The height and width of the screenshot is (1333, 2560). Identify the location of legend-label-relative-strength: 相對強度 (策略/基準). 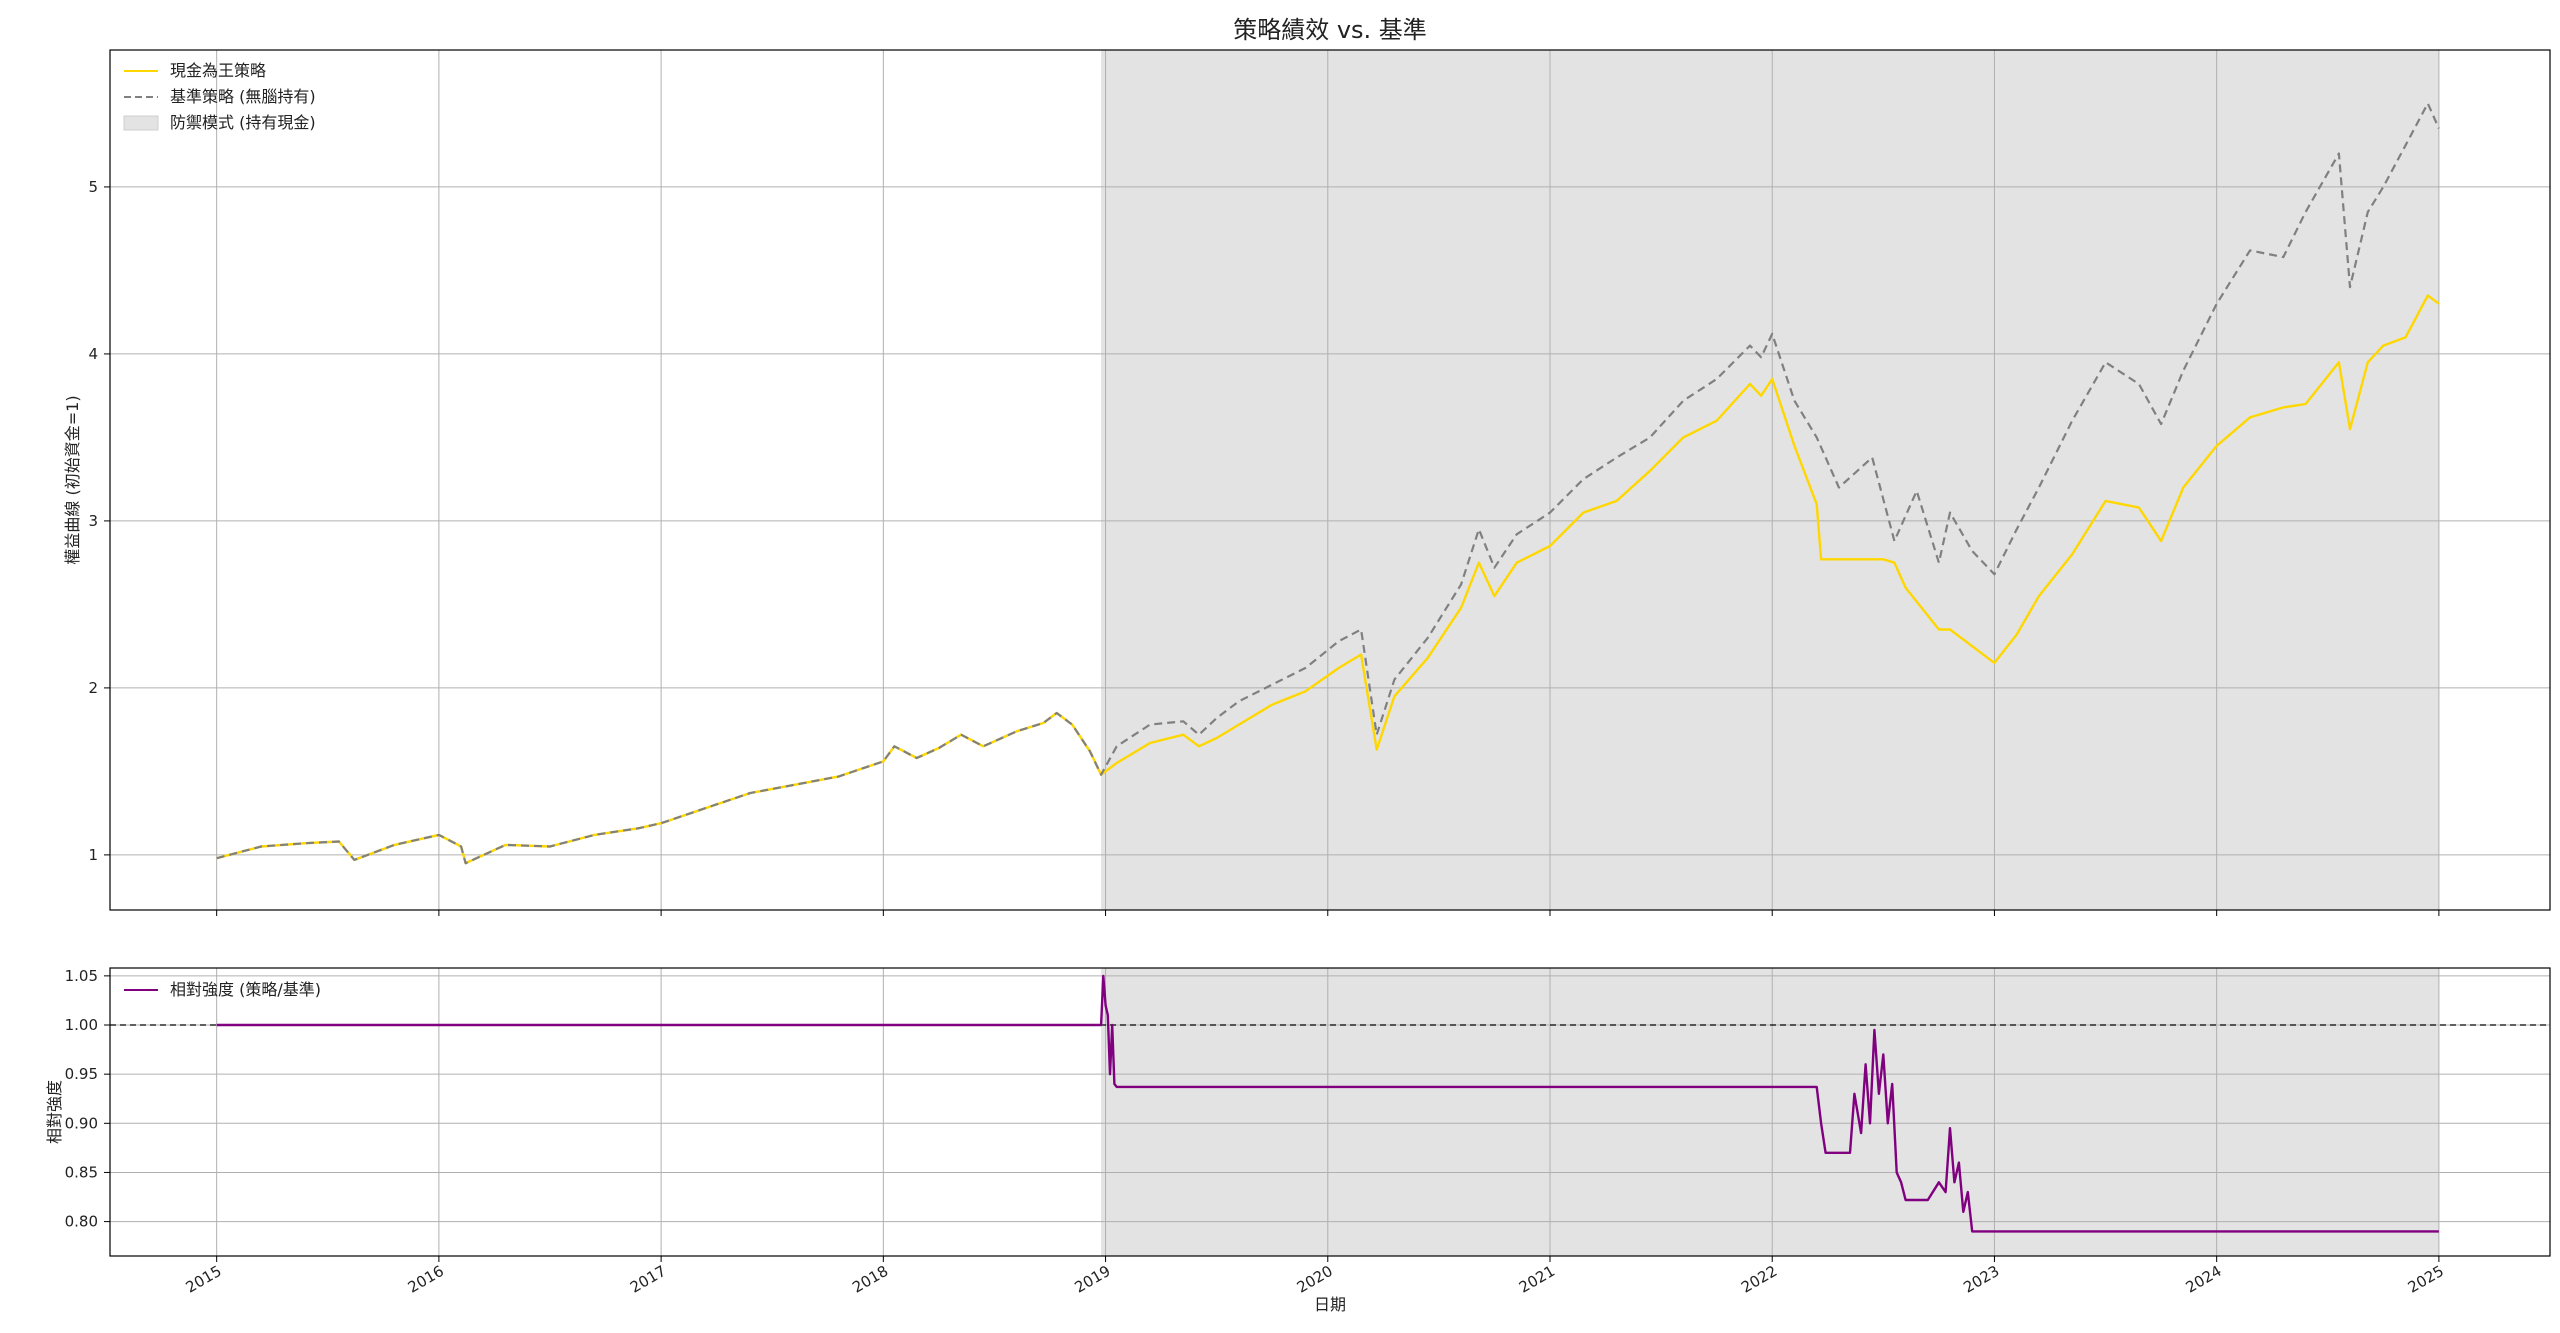
(245, 989).